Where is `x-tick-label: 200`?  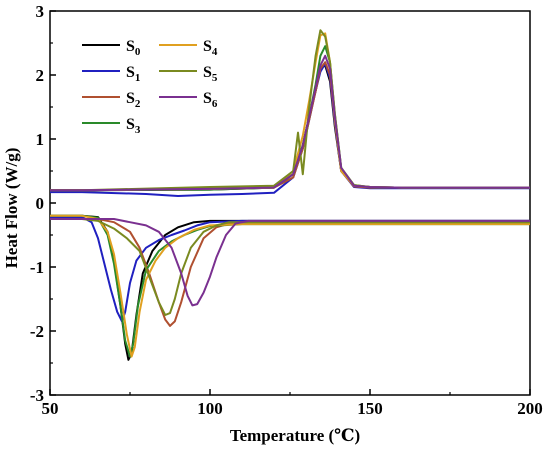
x-tick-label: 200 is located at coordinates (530, 408).